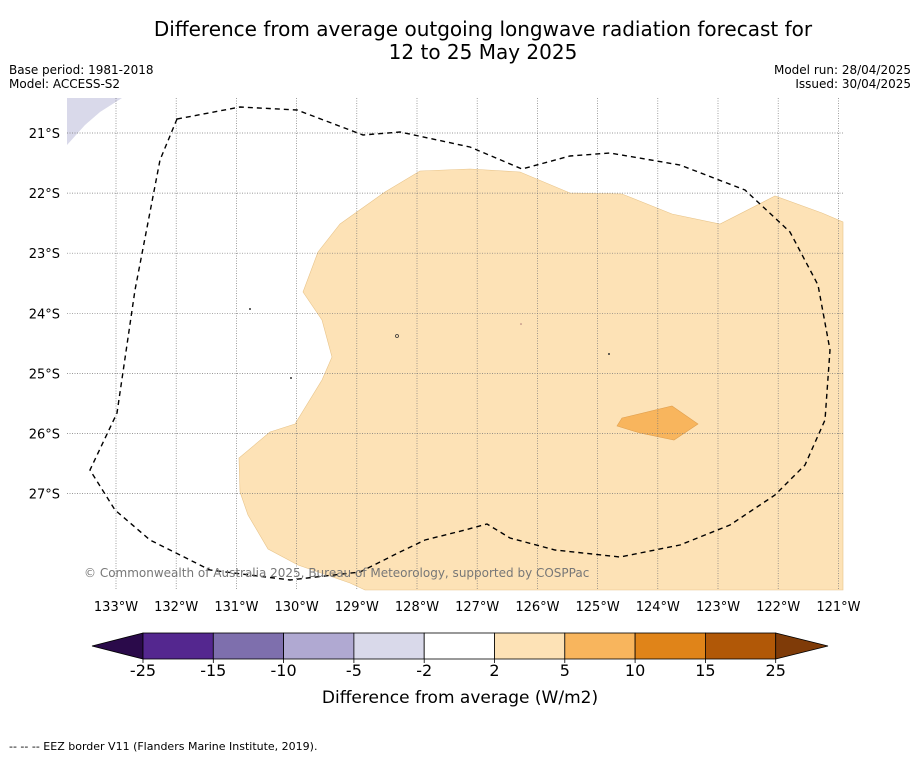  I want to click on colorbar, so click(460, 646).